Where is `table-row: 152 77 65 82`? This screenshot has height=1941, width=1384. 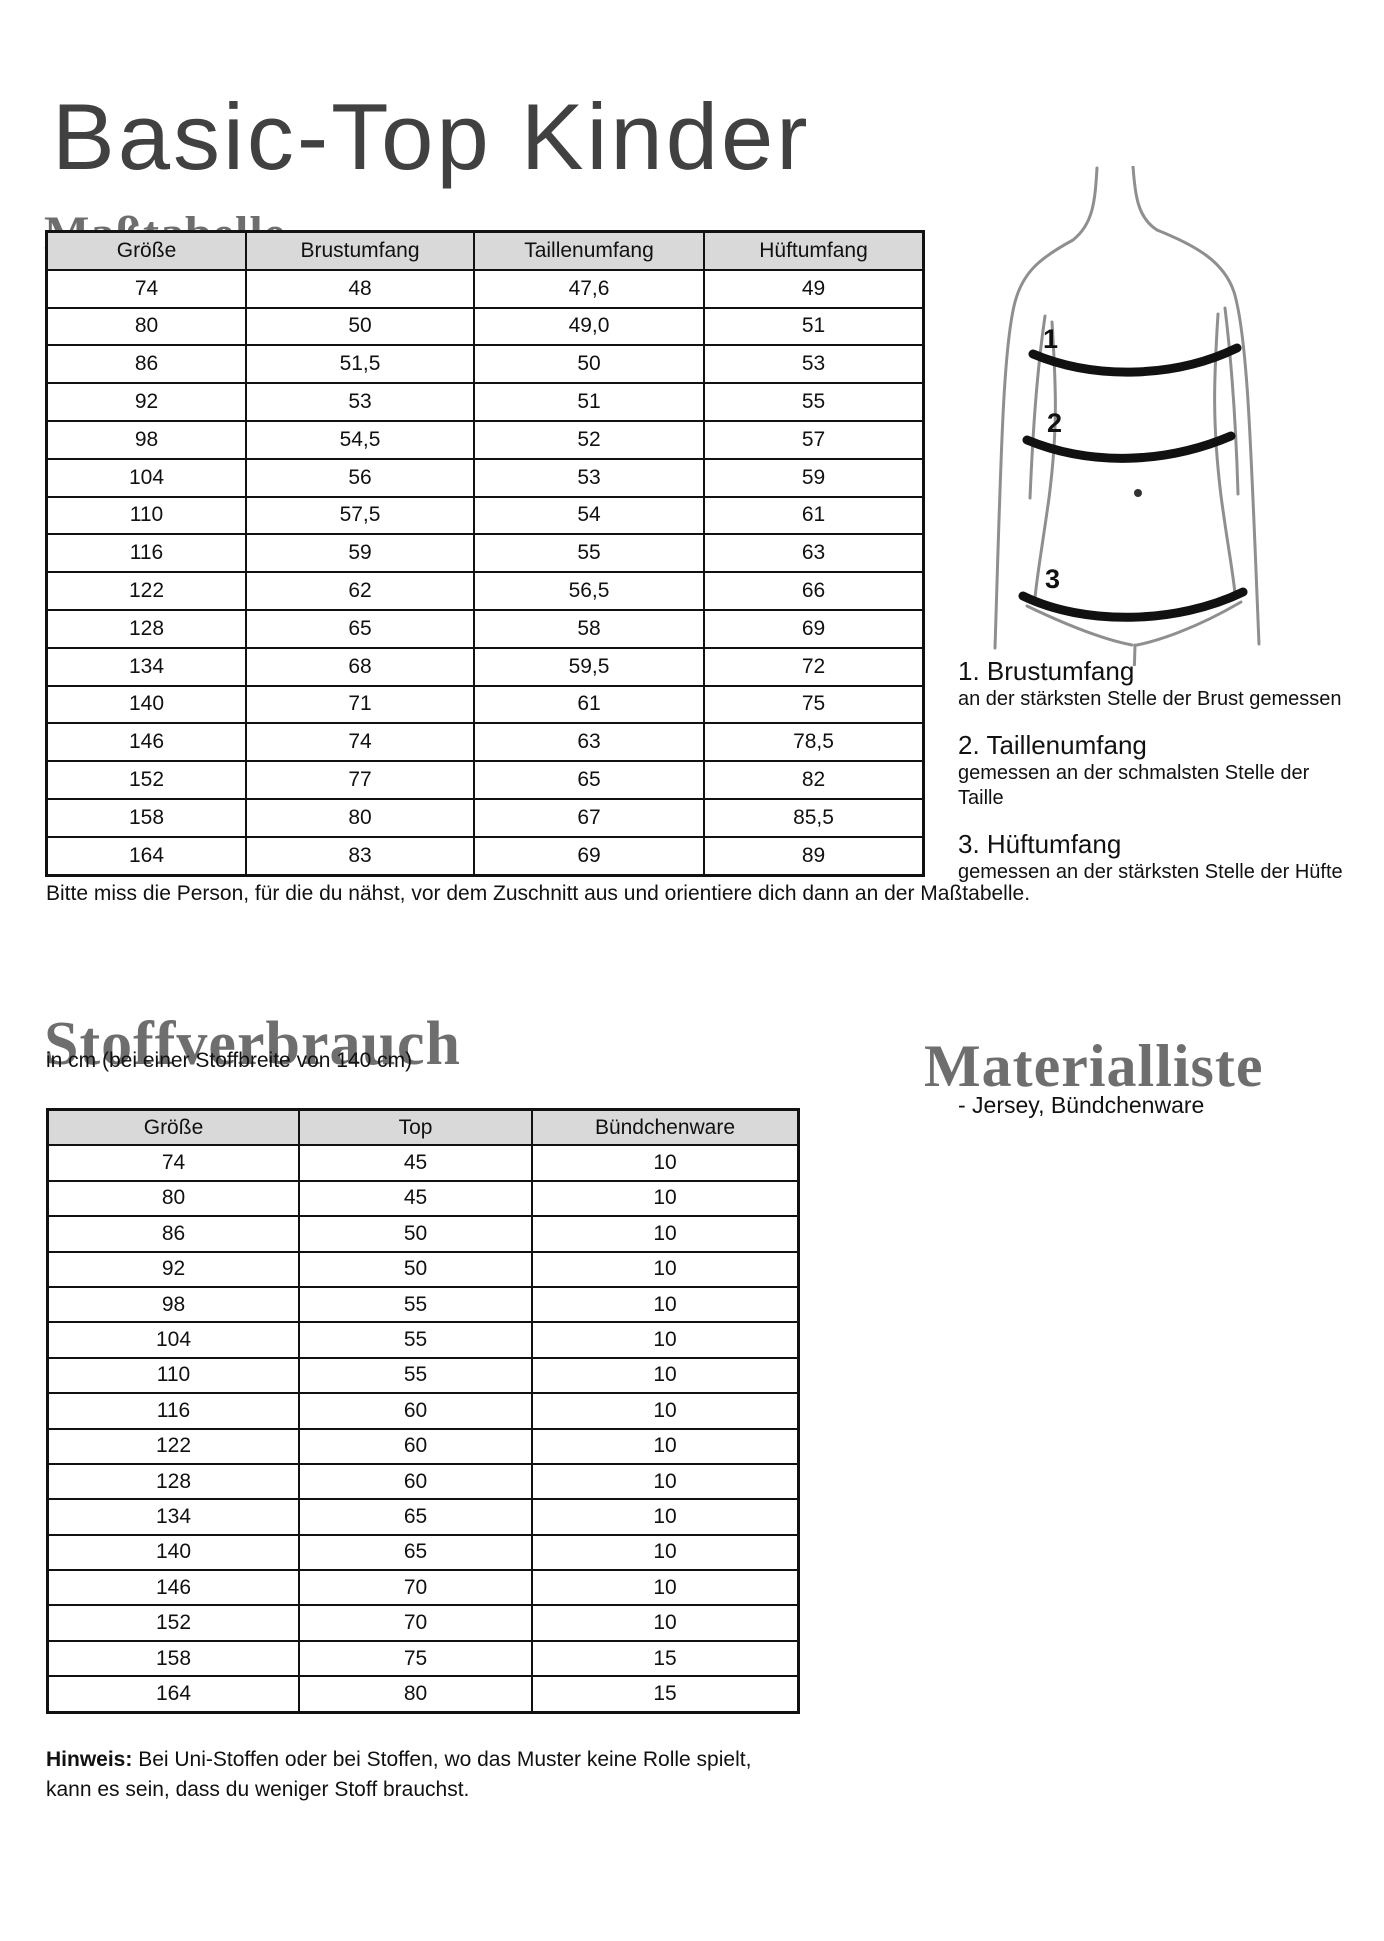 table-row: 152 77 65 82 is located at coordinates (485, 780).